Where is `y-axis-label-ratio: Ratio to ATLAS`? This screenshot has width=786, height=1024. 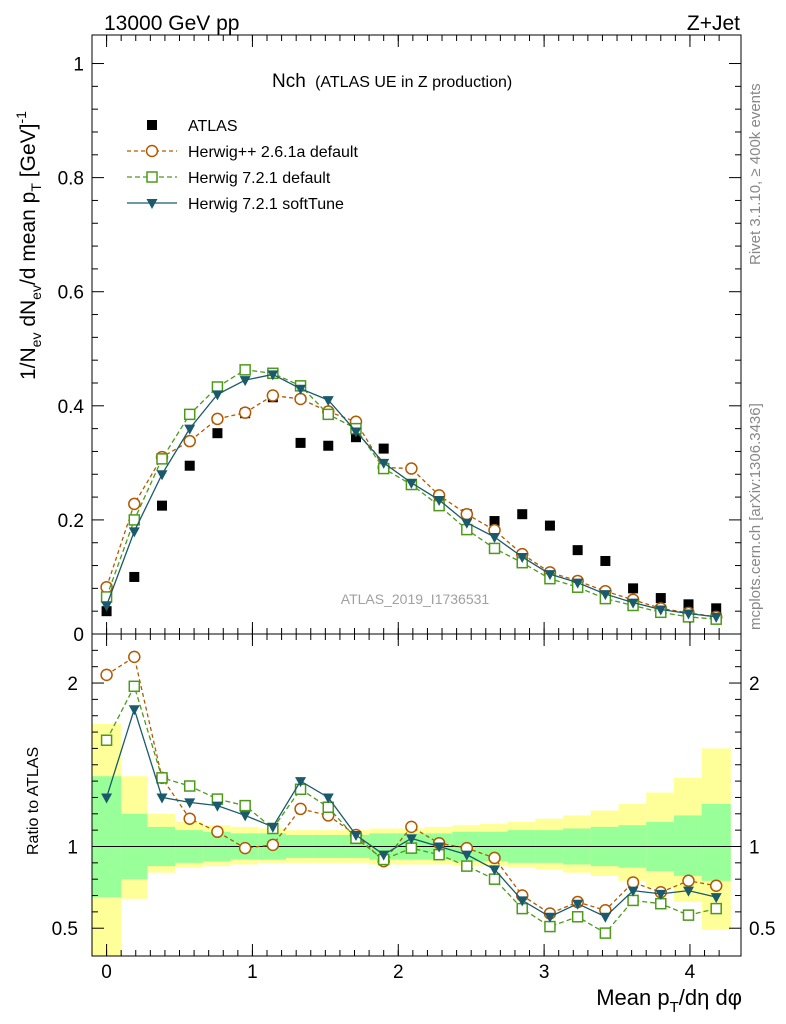
y-axis-label-ratio: Ratio to ATLAS is located at coordinates (33, 801).